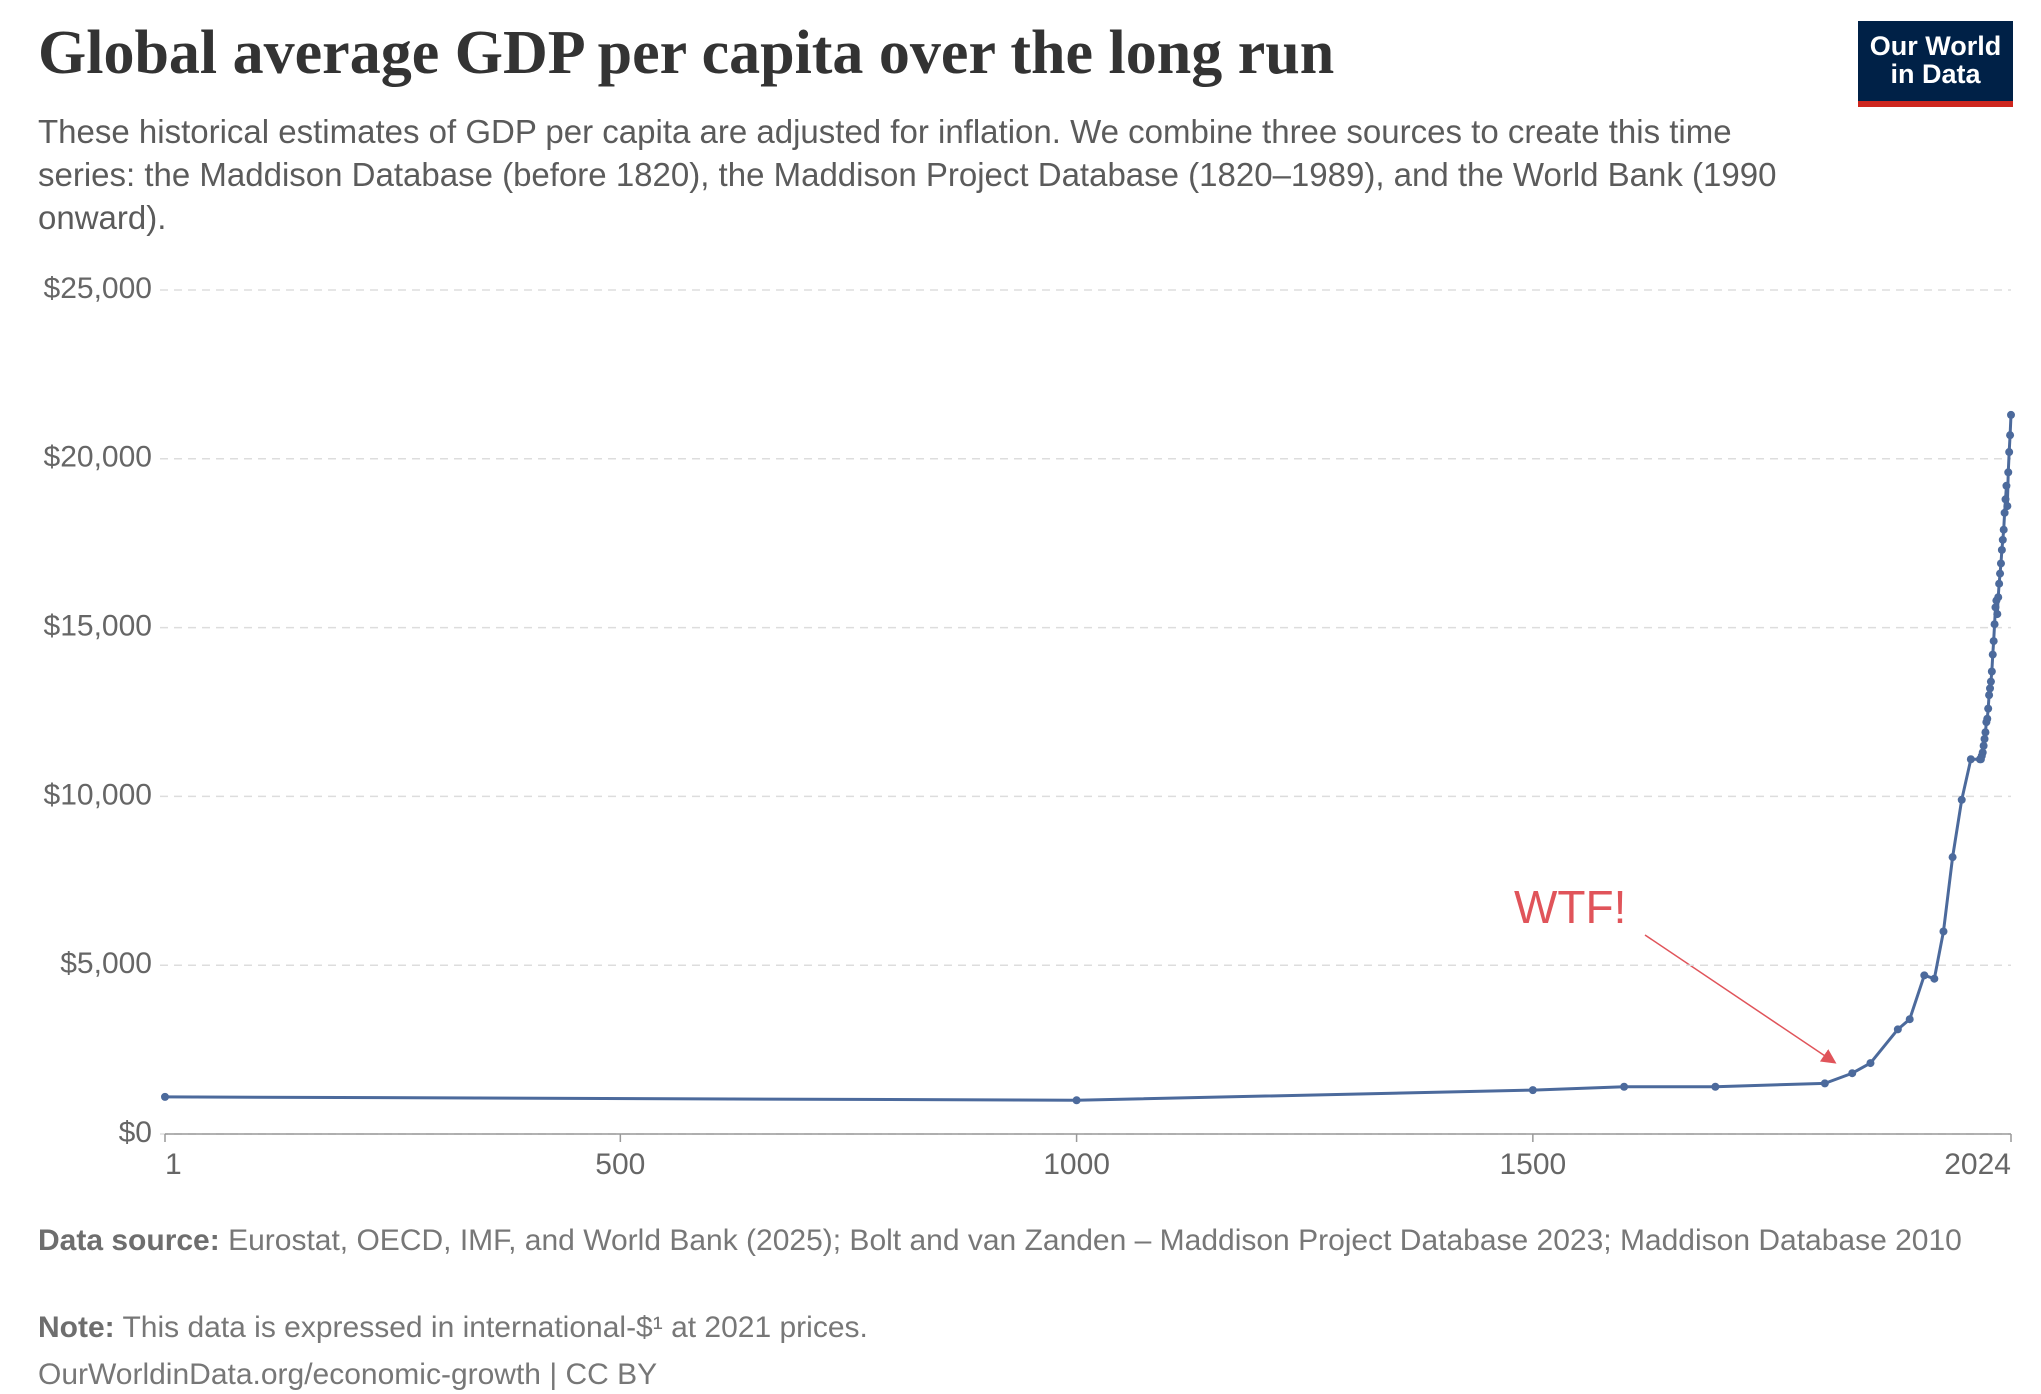  What do you see at coordinates (1740, 999) in the screenshot?
I see `annotation-arrow` at bounding box center [1740, 999].